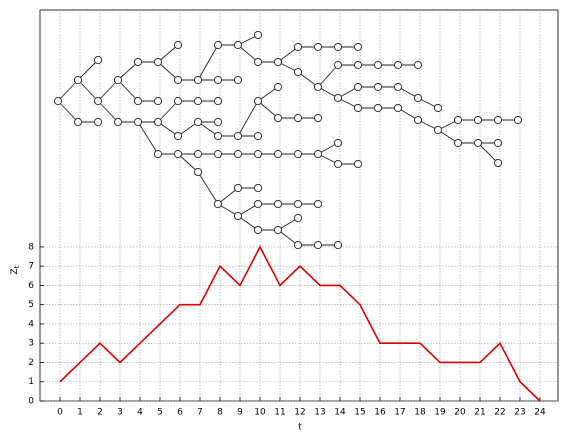  What do you see at coordinates (60, 413) in the screenshot?
I see `x-tick-label: 0` at bounding box center [60, 413].